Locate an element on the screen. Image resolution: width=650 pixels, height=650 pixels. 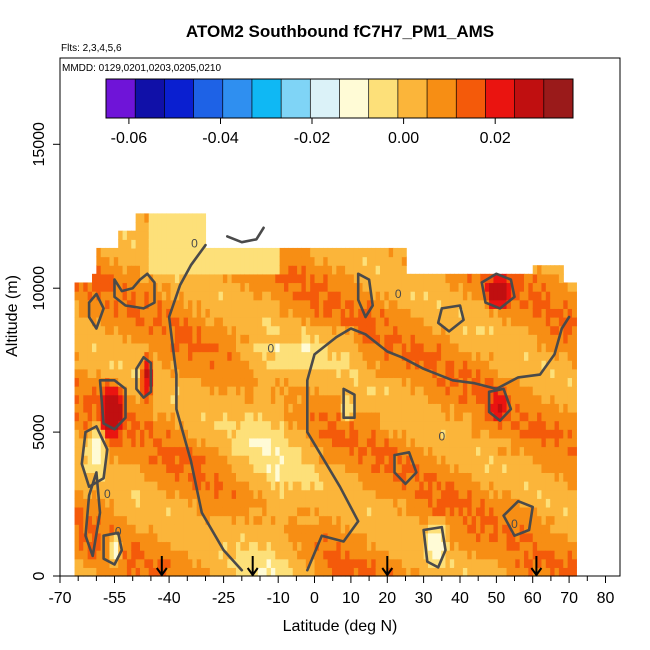
colorbar-swatch is located at coordinates (529, 98).